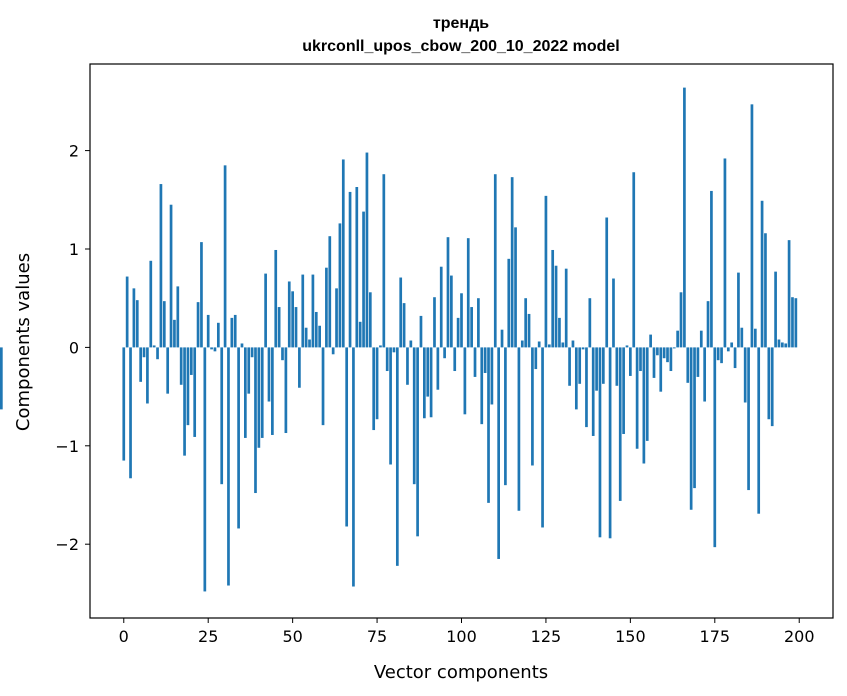  What do you see at coordinates (292, 636) in the screenshot?
I see `x-tick-label: 50` at bounding box center [292, 636].